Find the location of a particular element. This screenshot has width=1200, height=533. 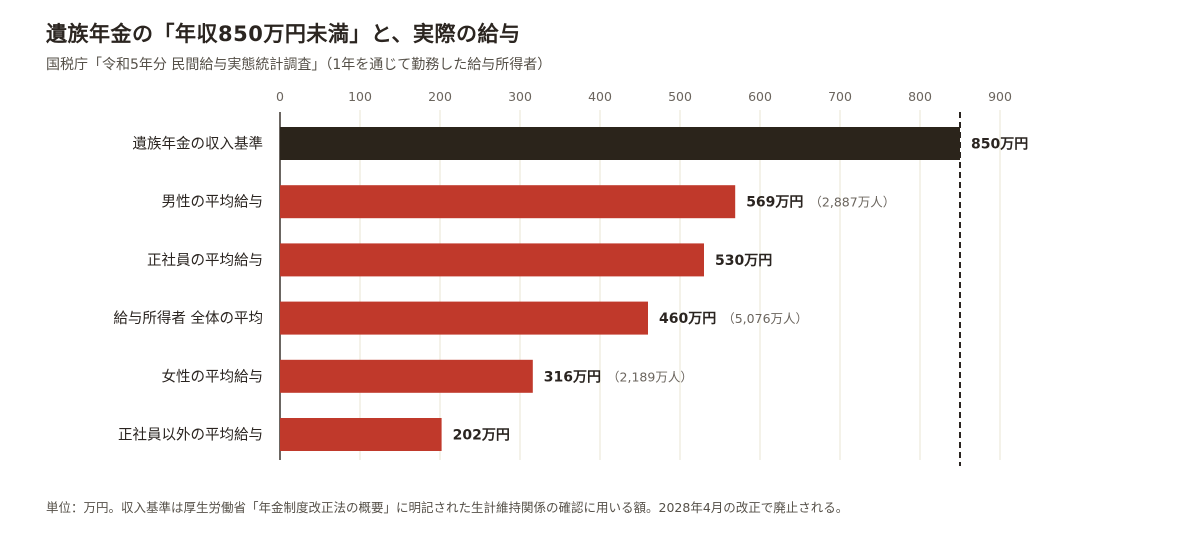

data-label: 569万円 is located at coordinates (774, 203).